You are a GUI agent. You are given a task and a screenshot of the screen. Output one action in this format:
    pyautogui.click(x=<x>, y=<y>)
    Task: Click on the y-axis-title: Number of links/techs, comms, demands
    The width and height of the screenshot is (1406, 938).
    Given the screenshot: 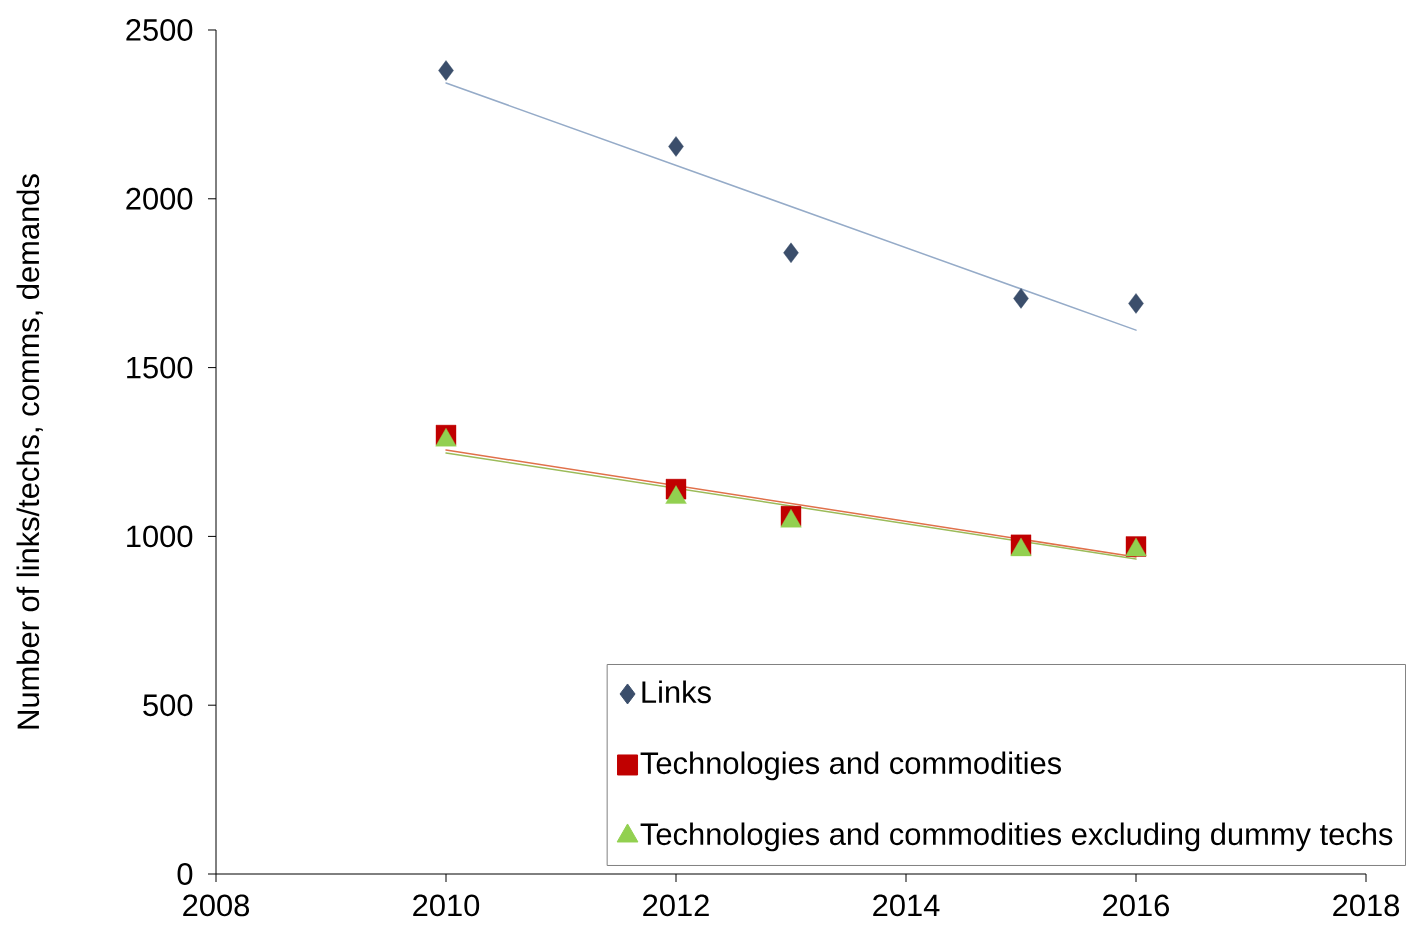 What is the action you would take?
    pyautogui.click(x=29, y=451)
    